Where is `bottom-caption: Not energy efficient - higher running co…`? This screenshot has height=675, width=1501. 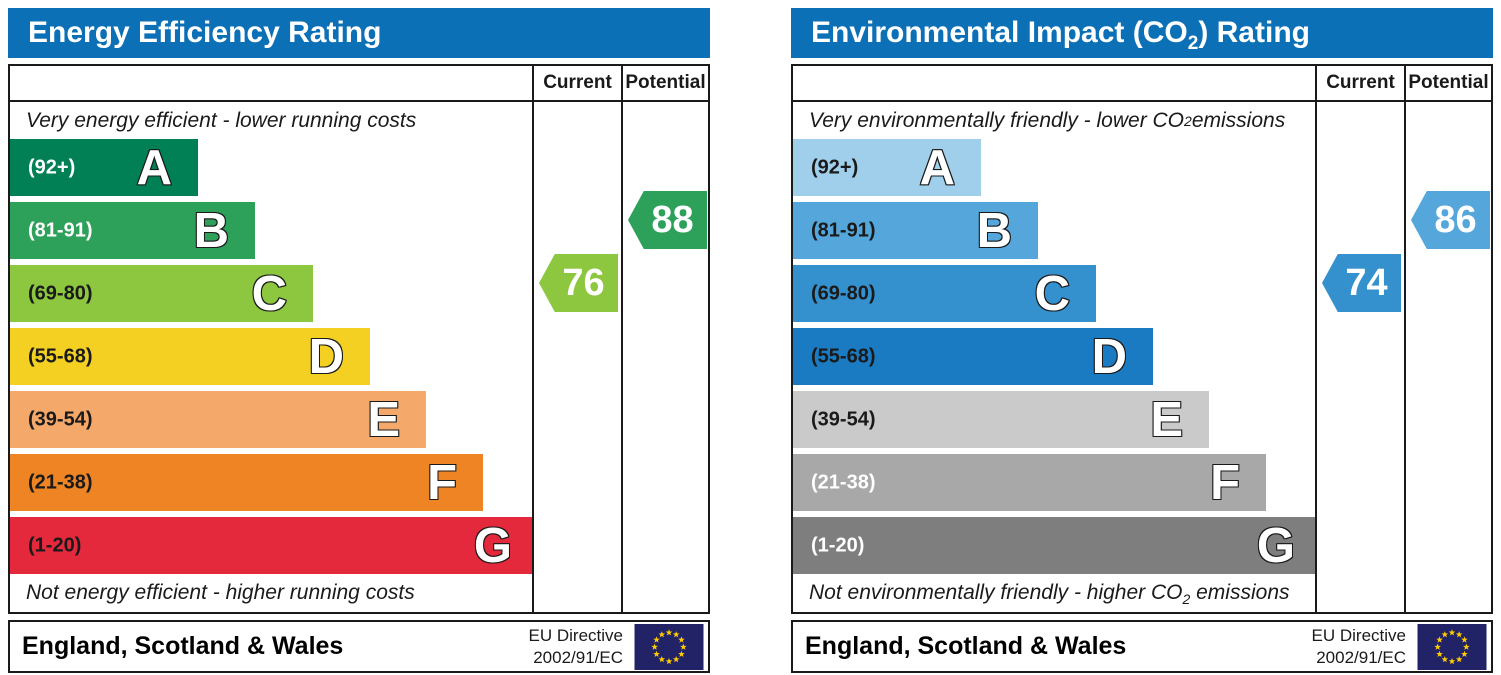 bottom-caption: Not energy efficient - higher running co… is located at coordinates (212, 594).